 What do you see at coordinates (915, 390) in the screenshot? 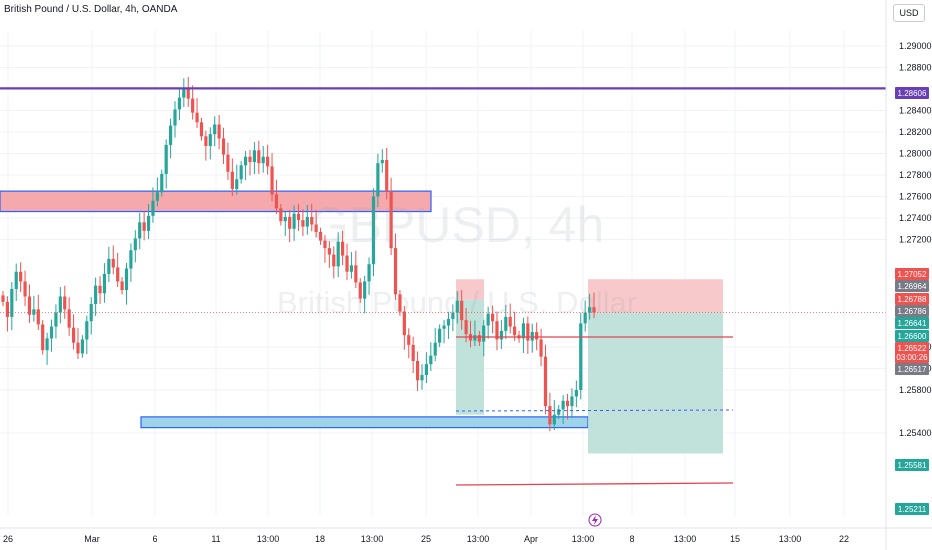
I see `y-tick-label: 1.25800` at bounding box center [915, 390].